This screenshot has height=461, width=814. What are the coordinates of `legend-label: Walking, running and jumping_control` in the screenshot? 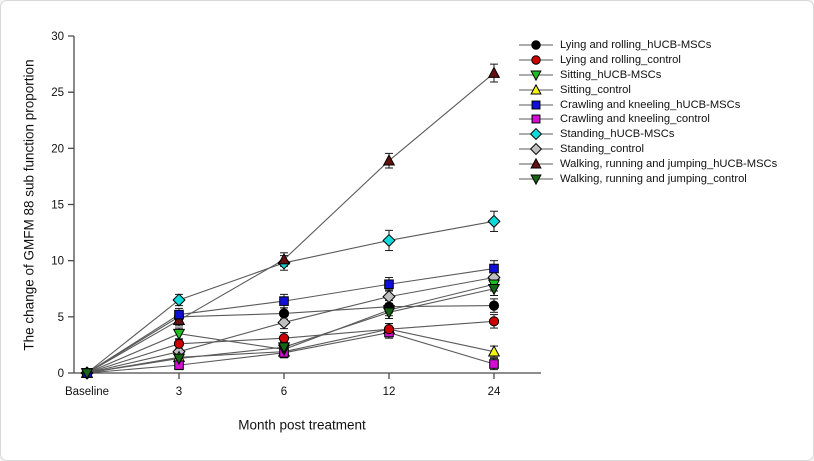 It's located at (653, 178).